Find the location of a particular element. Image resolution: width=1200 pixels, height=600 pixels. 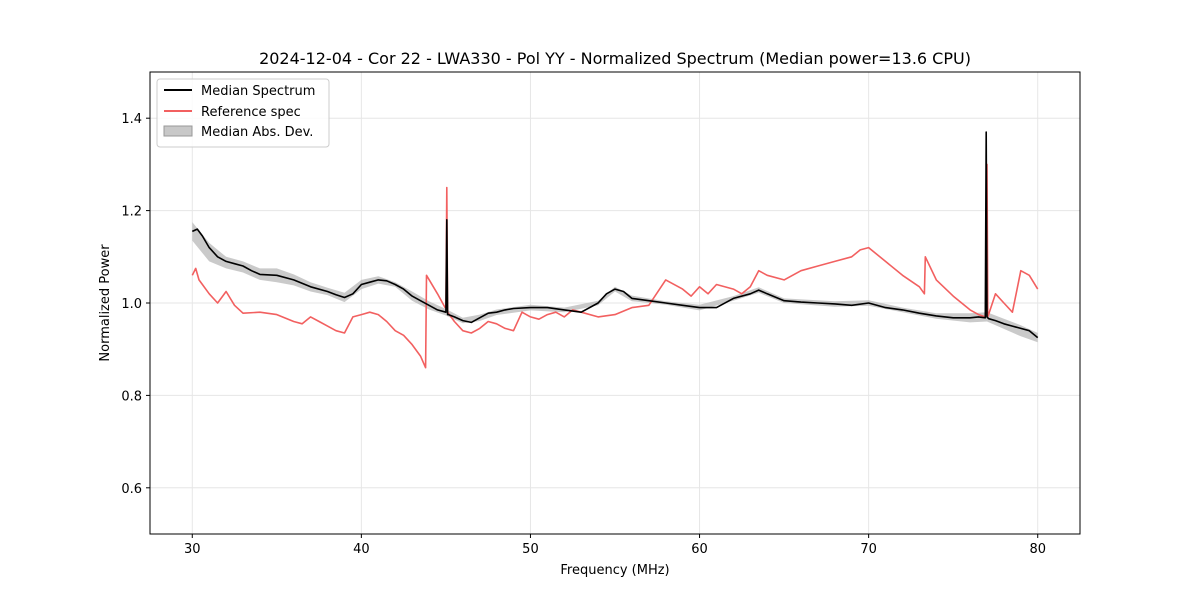

median-abs-dev-band is located at coordinates (615, 282).